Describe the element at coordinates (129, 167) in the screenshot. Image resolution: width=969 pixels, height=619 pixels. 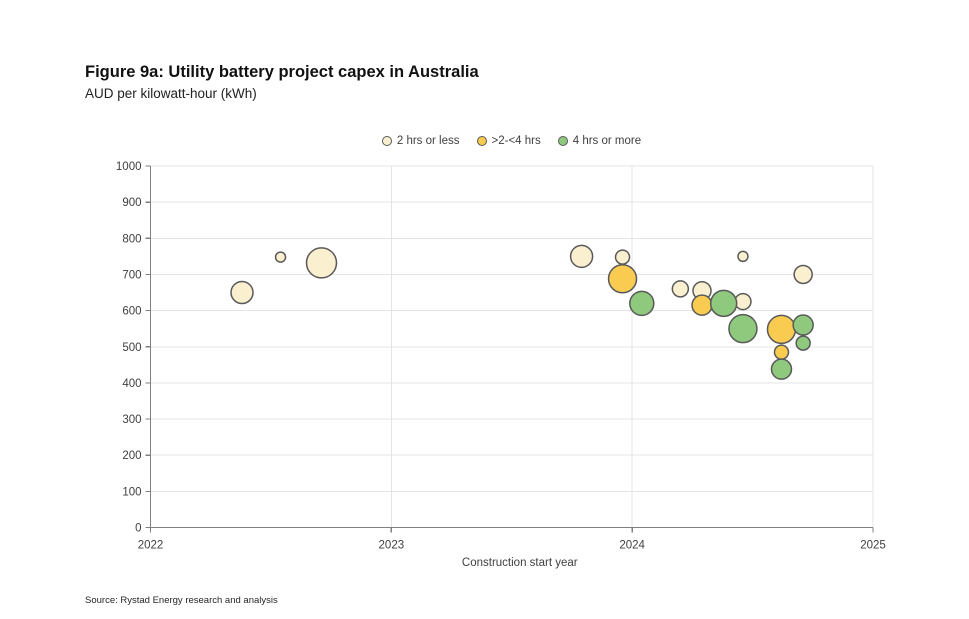
I see `y-axis-tick-label: 1000` at that location.